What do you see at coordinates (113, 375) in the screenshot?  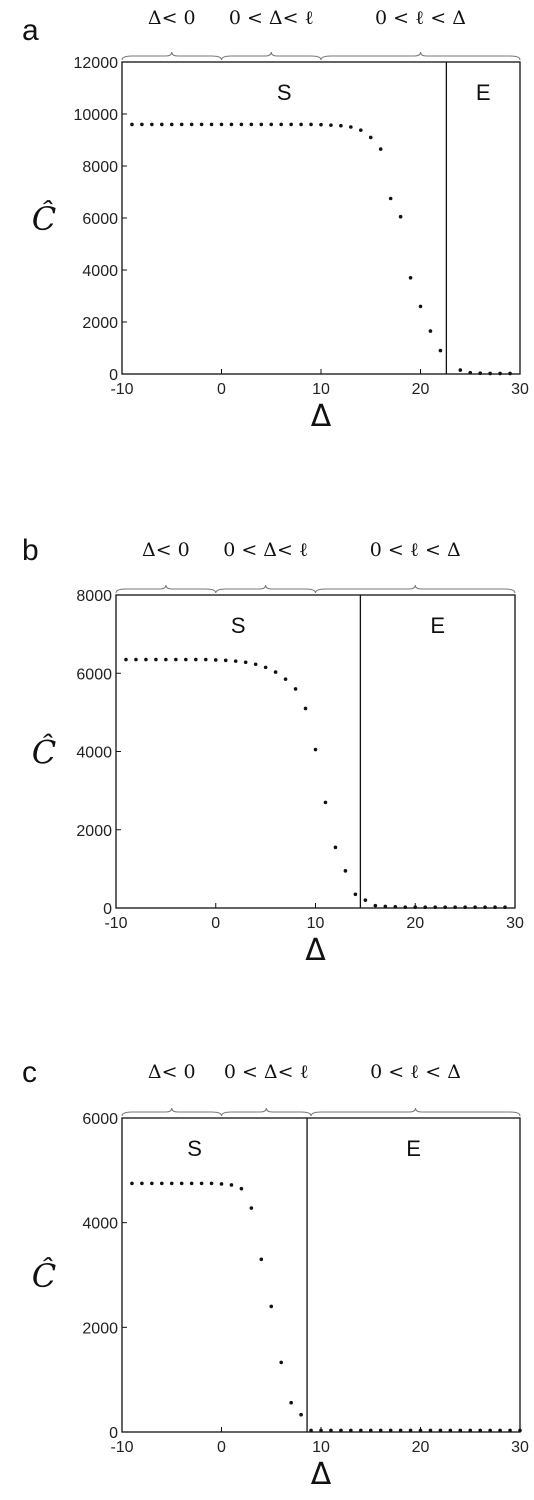 I see `y-tick-label: 0` at bounding box center [113, 375].